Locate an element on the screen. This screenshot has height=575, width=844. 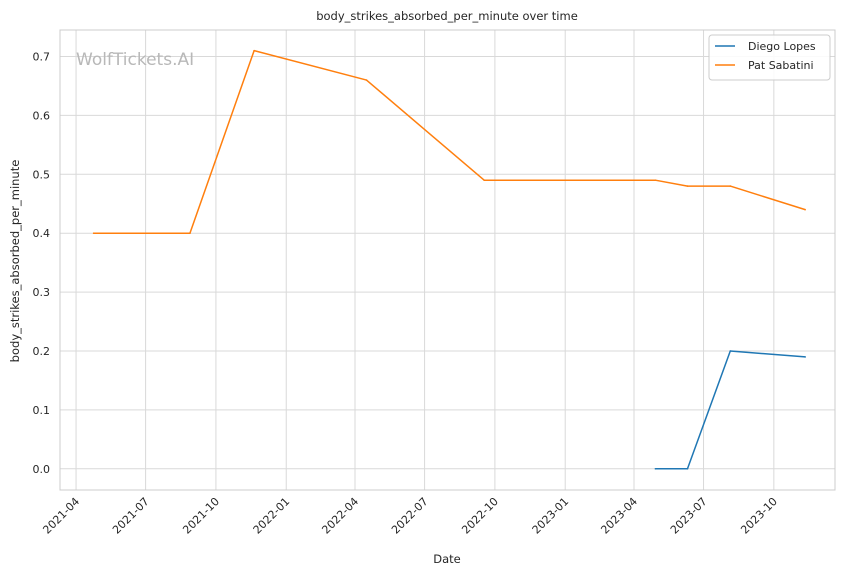
y-axis-ticks: 0.0 0.1 0.2 0.3 0.4 0.5 0.6 0.7 is located at coordinates (42, 263).